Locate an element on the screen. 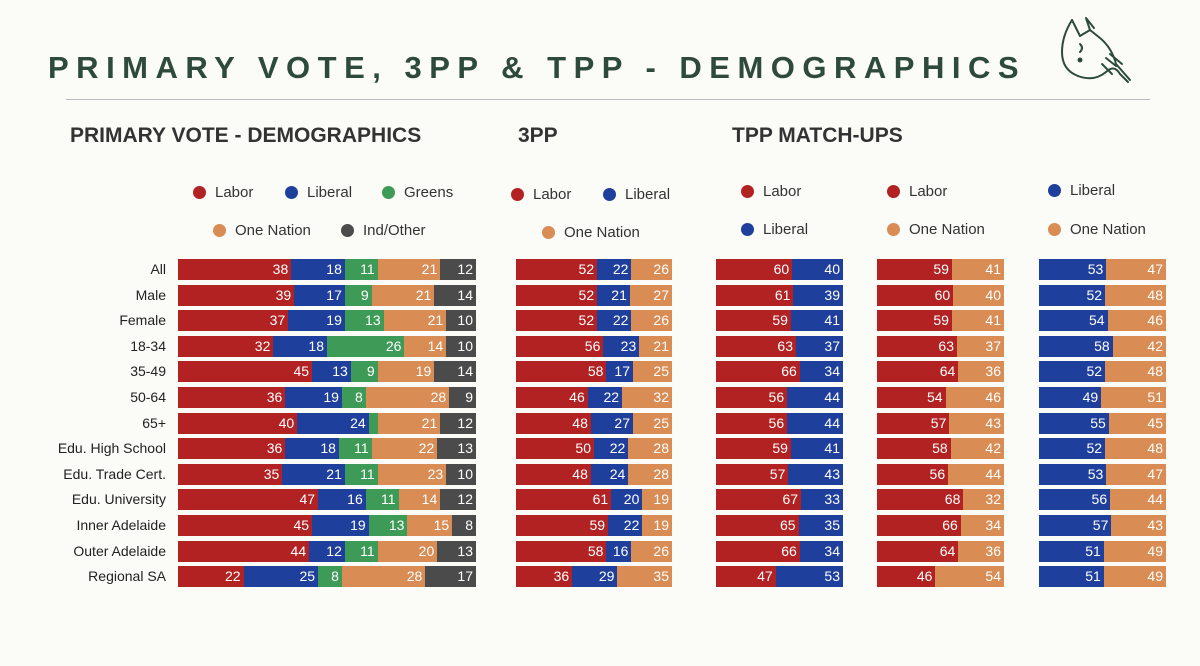  data-label: 8 is located at coordinates (469, 525).